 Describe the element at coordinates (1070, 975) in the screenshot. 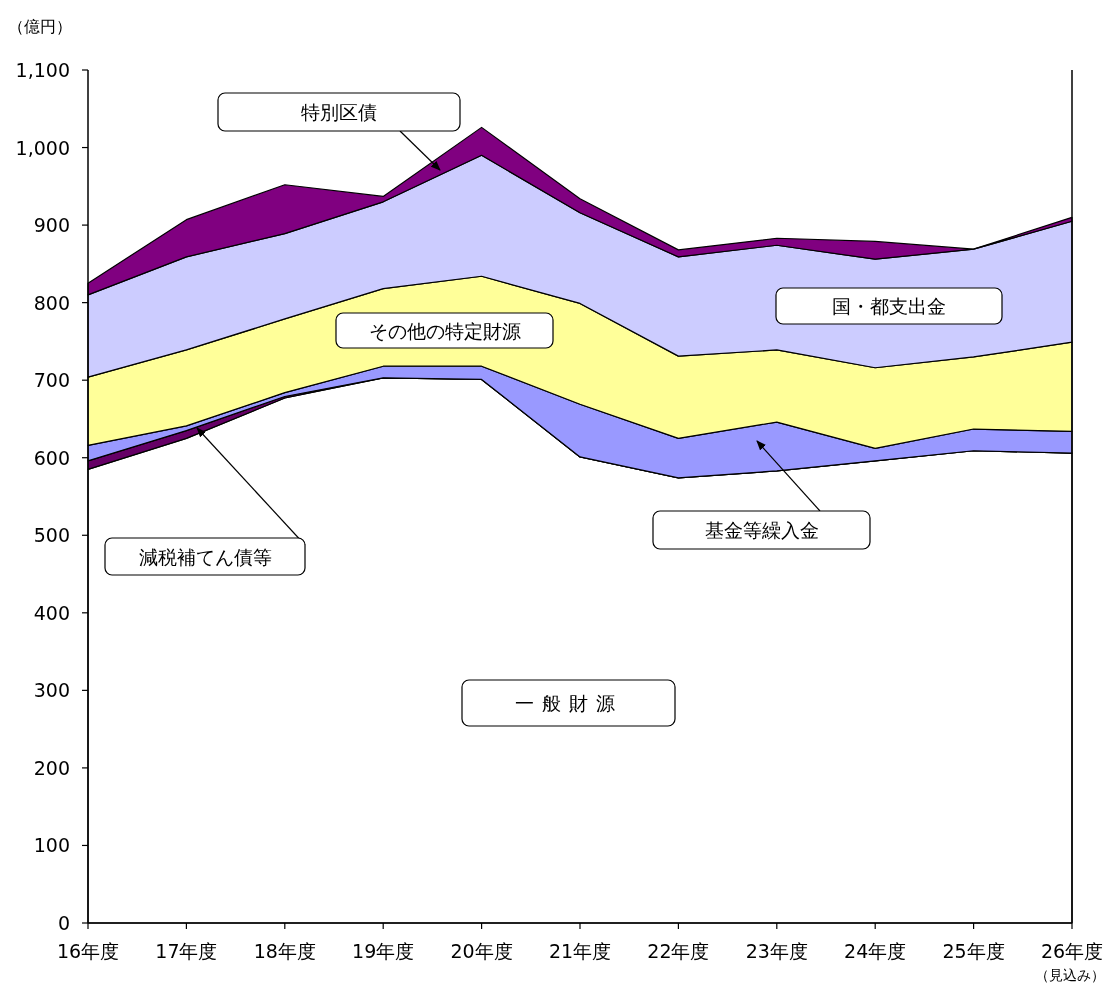

I see `text: （見込み）` at that location.